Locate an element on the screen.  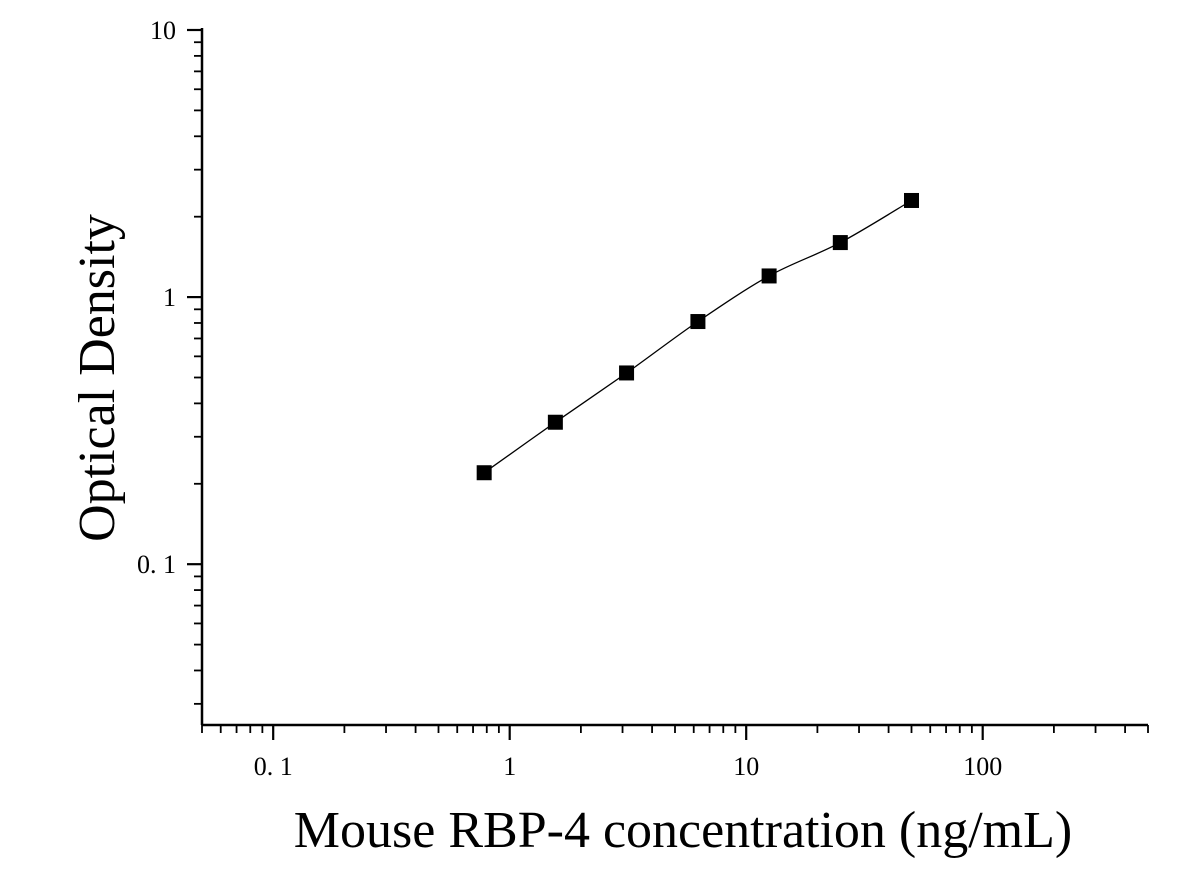
x-axis-minor-ticks is located at coordinates (675, 729).